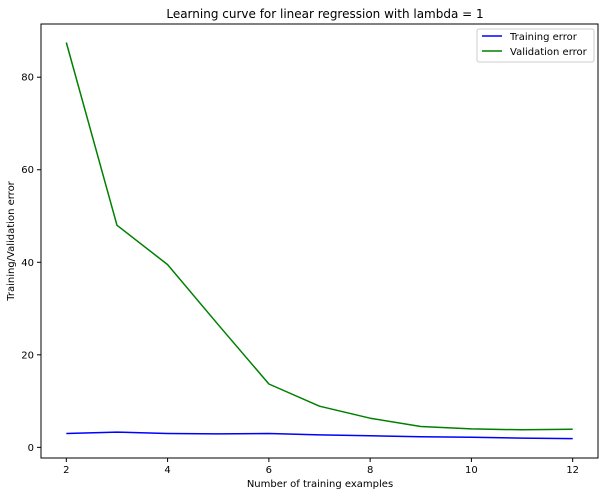  I want to click on y-axis-ticks: 0 20 40 60 80, so click(31, 263).